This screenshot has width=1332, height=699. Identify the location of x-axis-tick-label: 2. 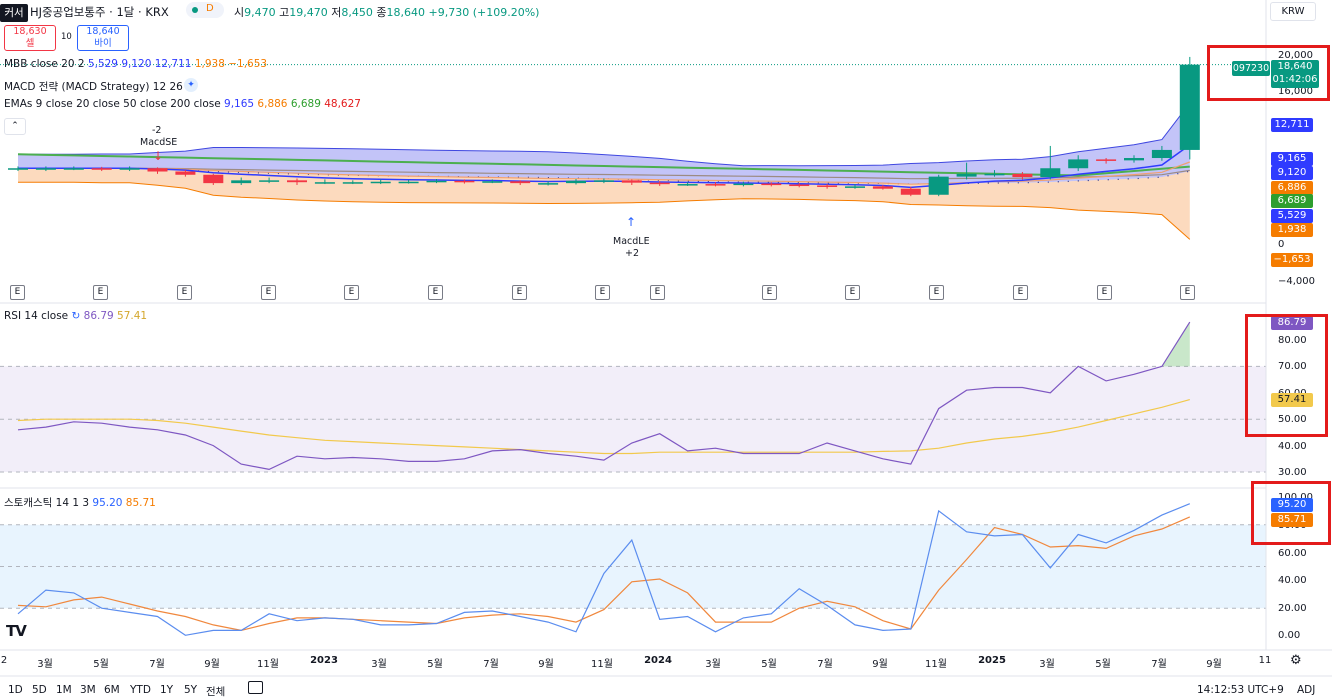
(4, 660).